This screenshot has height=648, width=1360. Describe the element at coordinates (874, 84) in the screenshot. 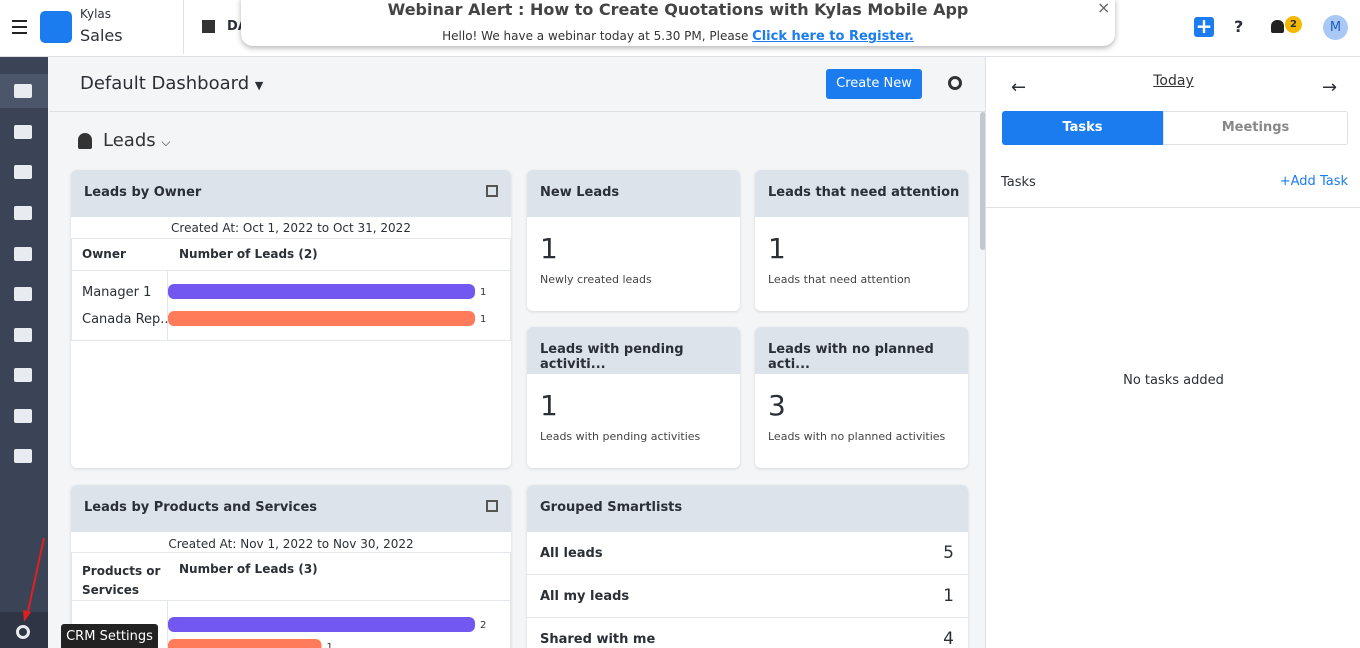

I see `create-button: Create New` at that location.